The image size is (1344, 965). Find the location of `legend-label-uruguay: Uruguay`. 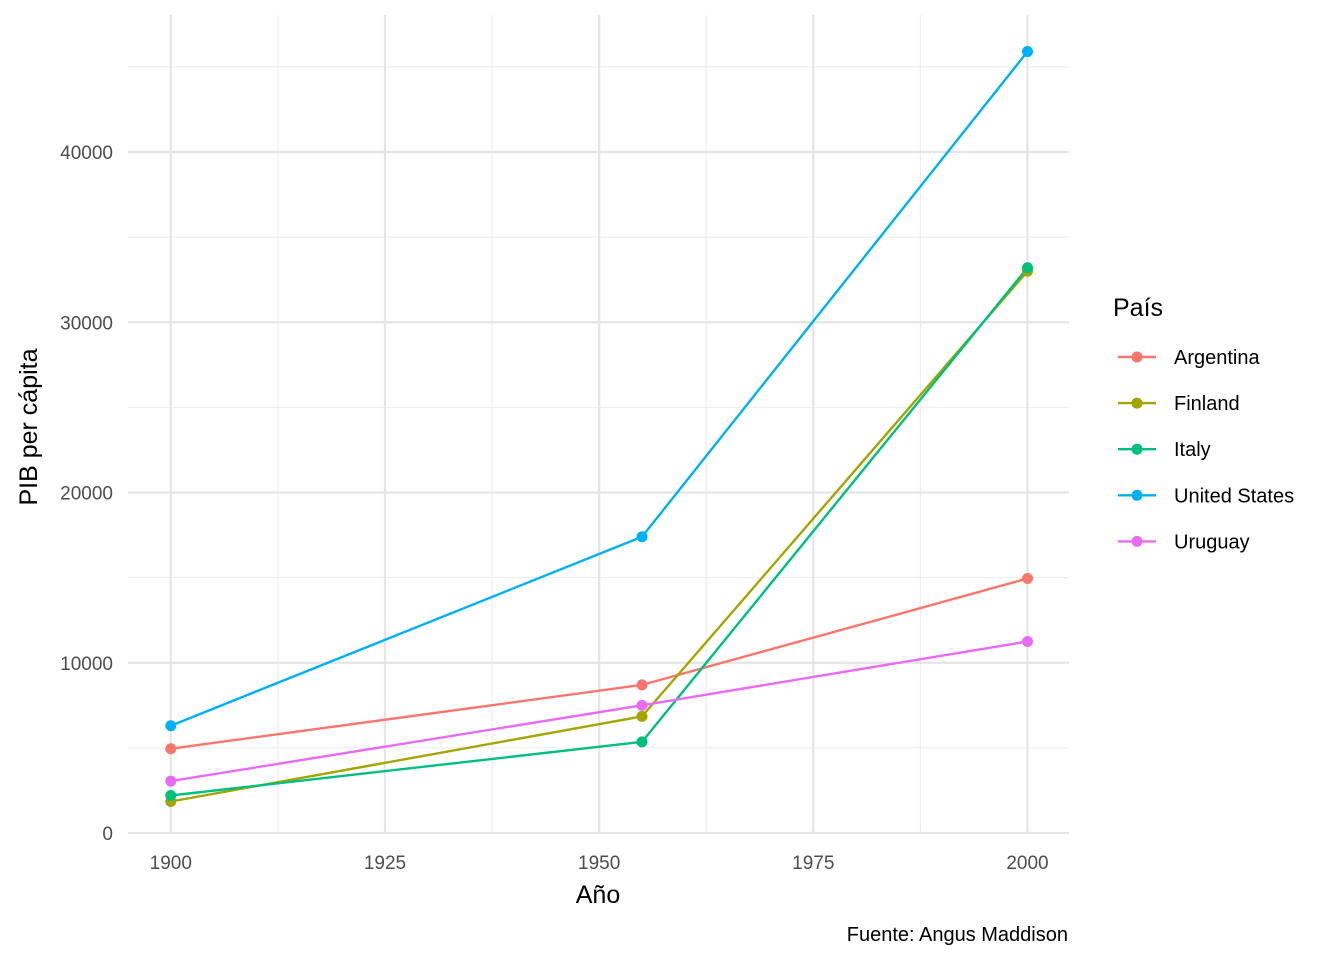

legend-label-uruguay: Uruguay is located at coordinates (1212, 542).